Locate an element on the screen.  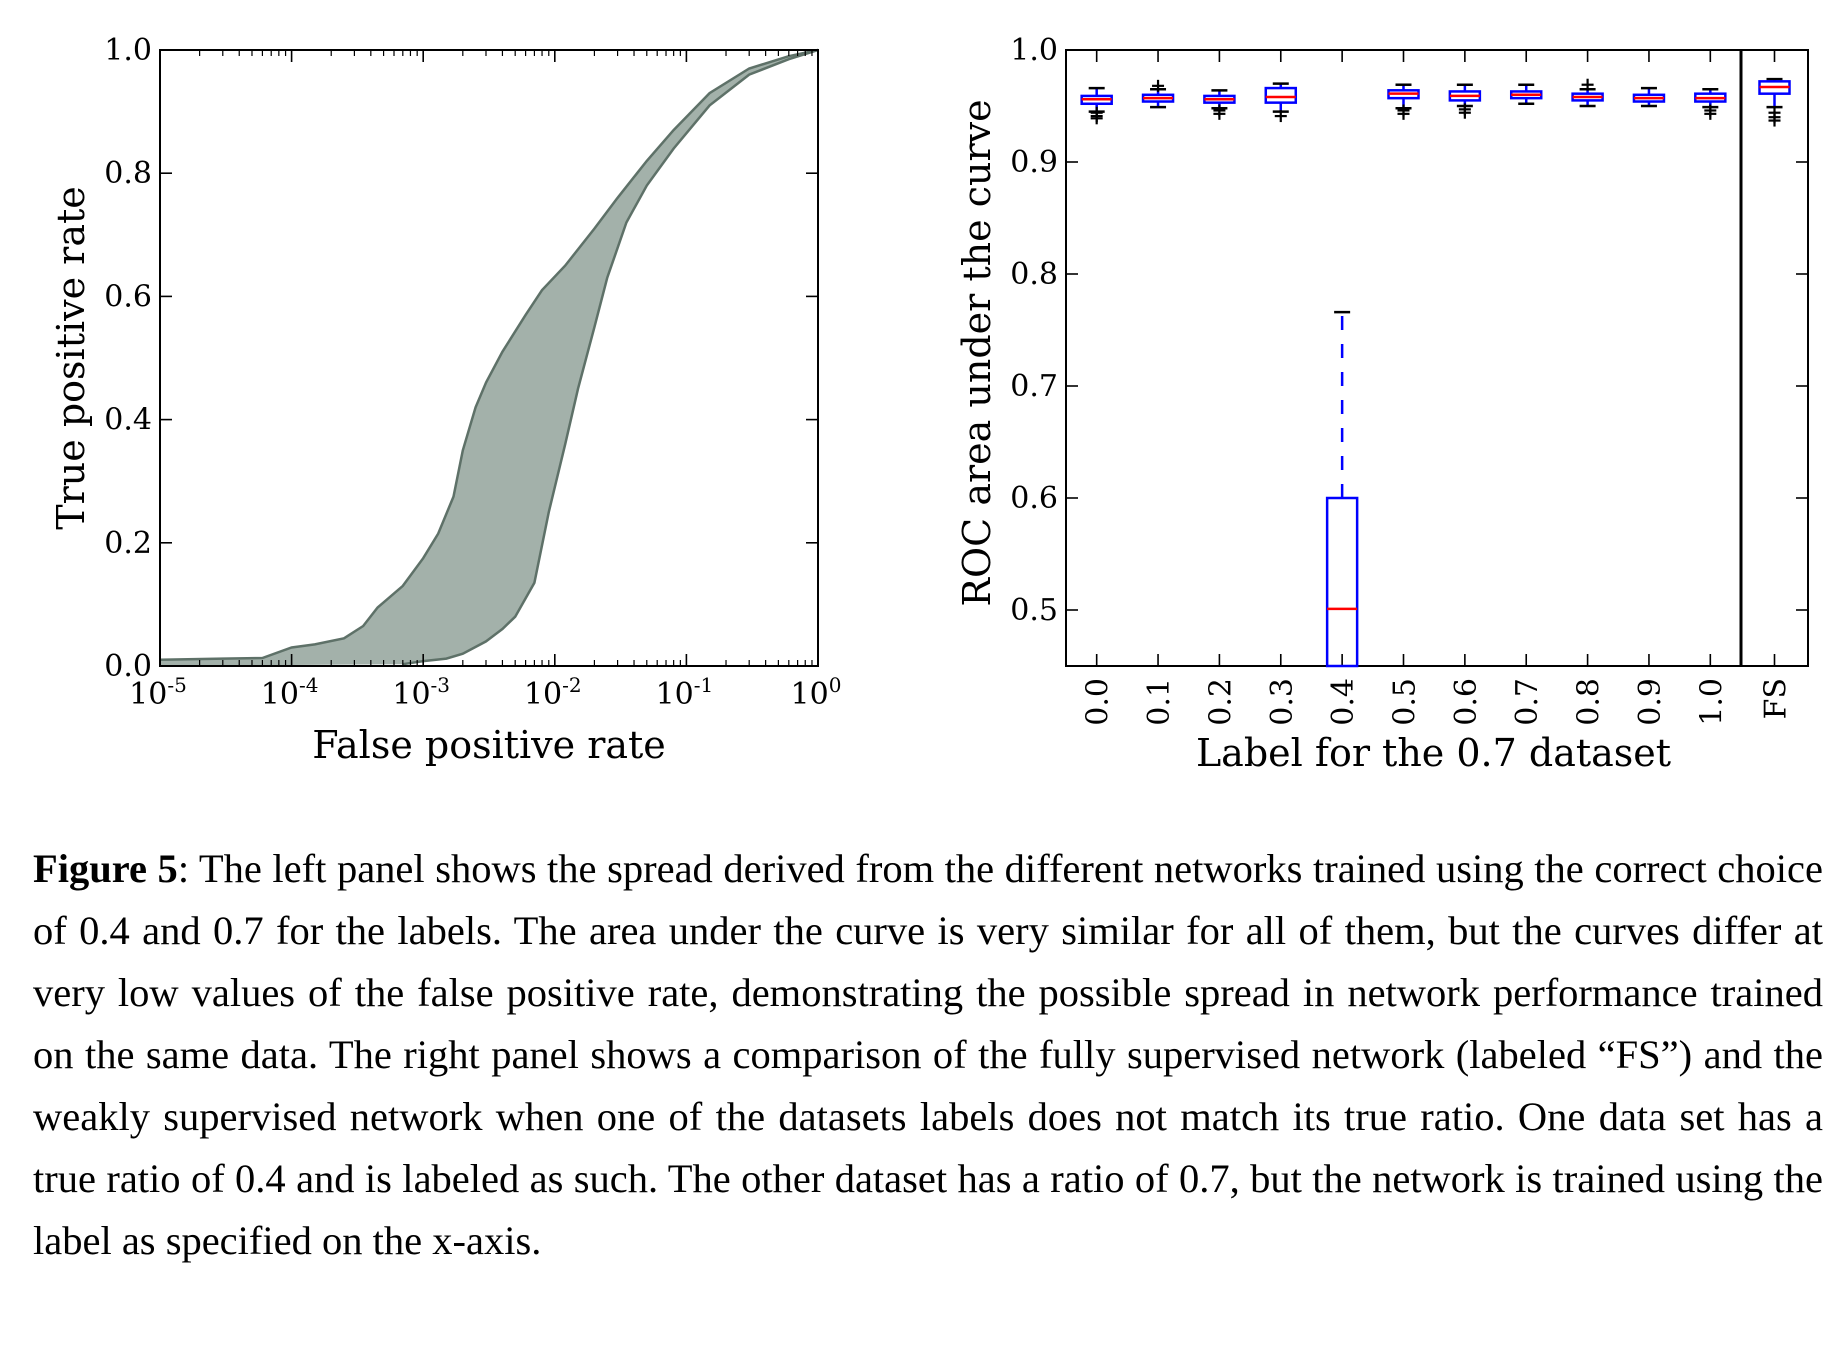
x-tick-label: 10⁻⁴ is located at coordinates (290, 692).